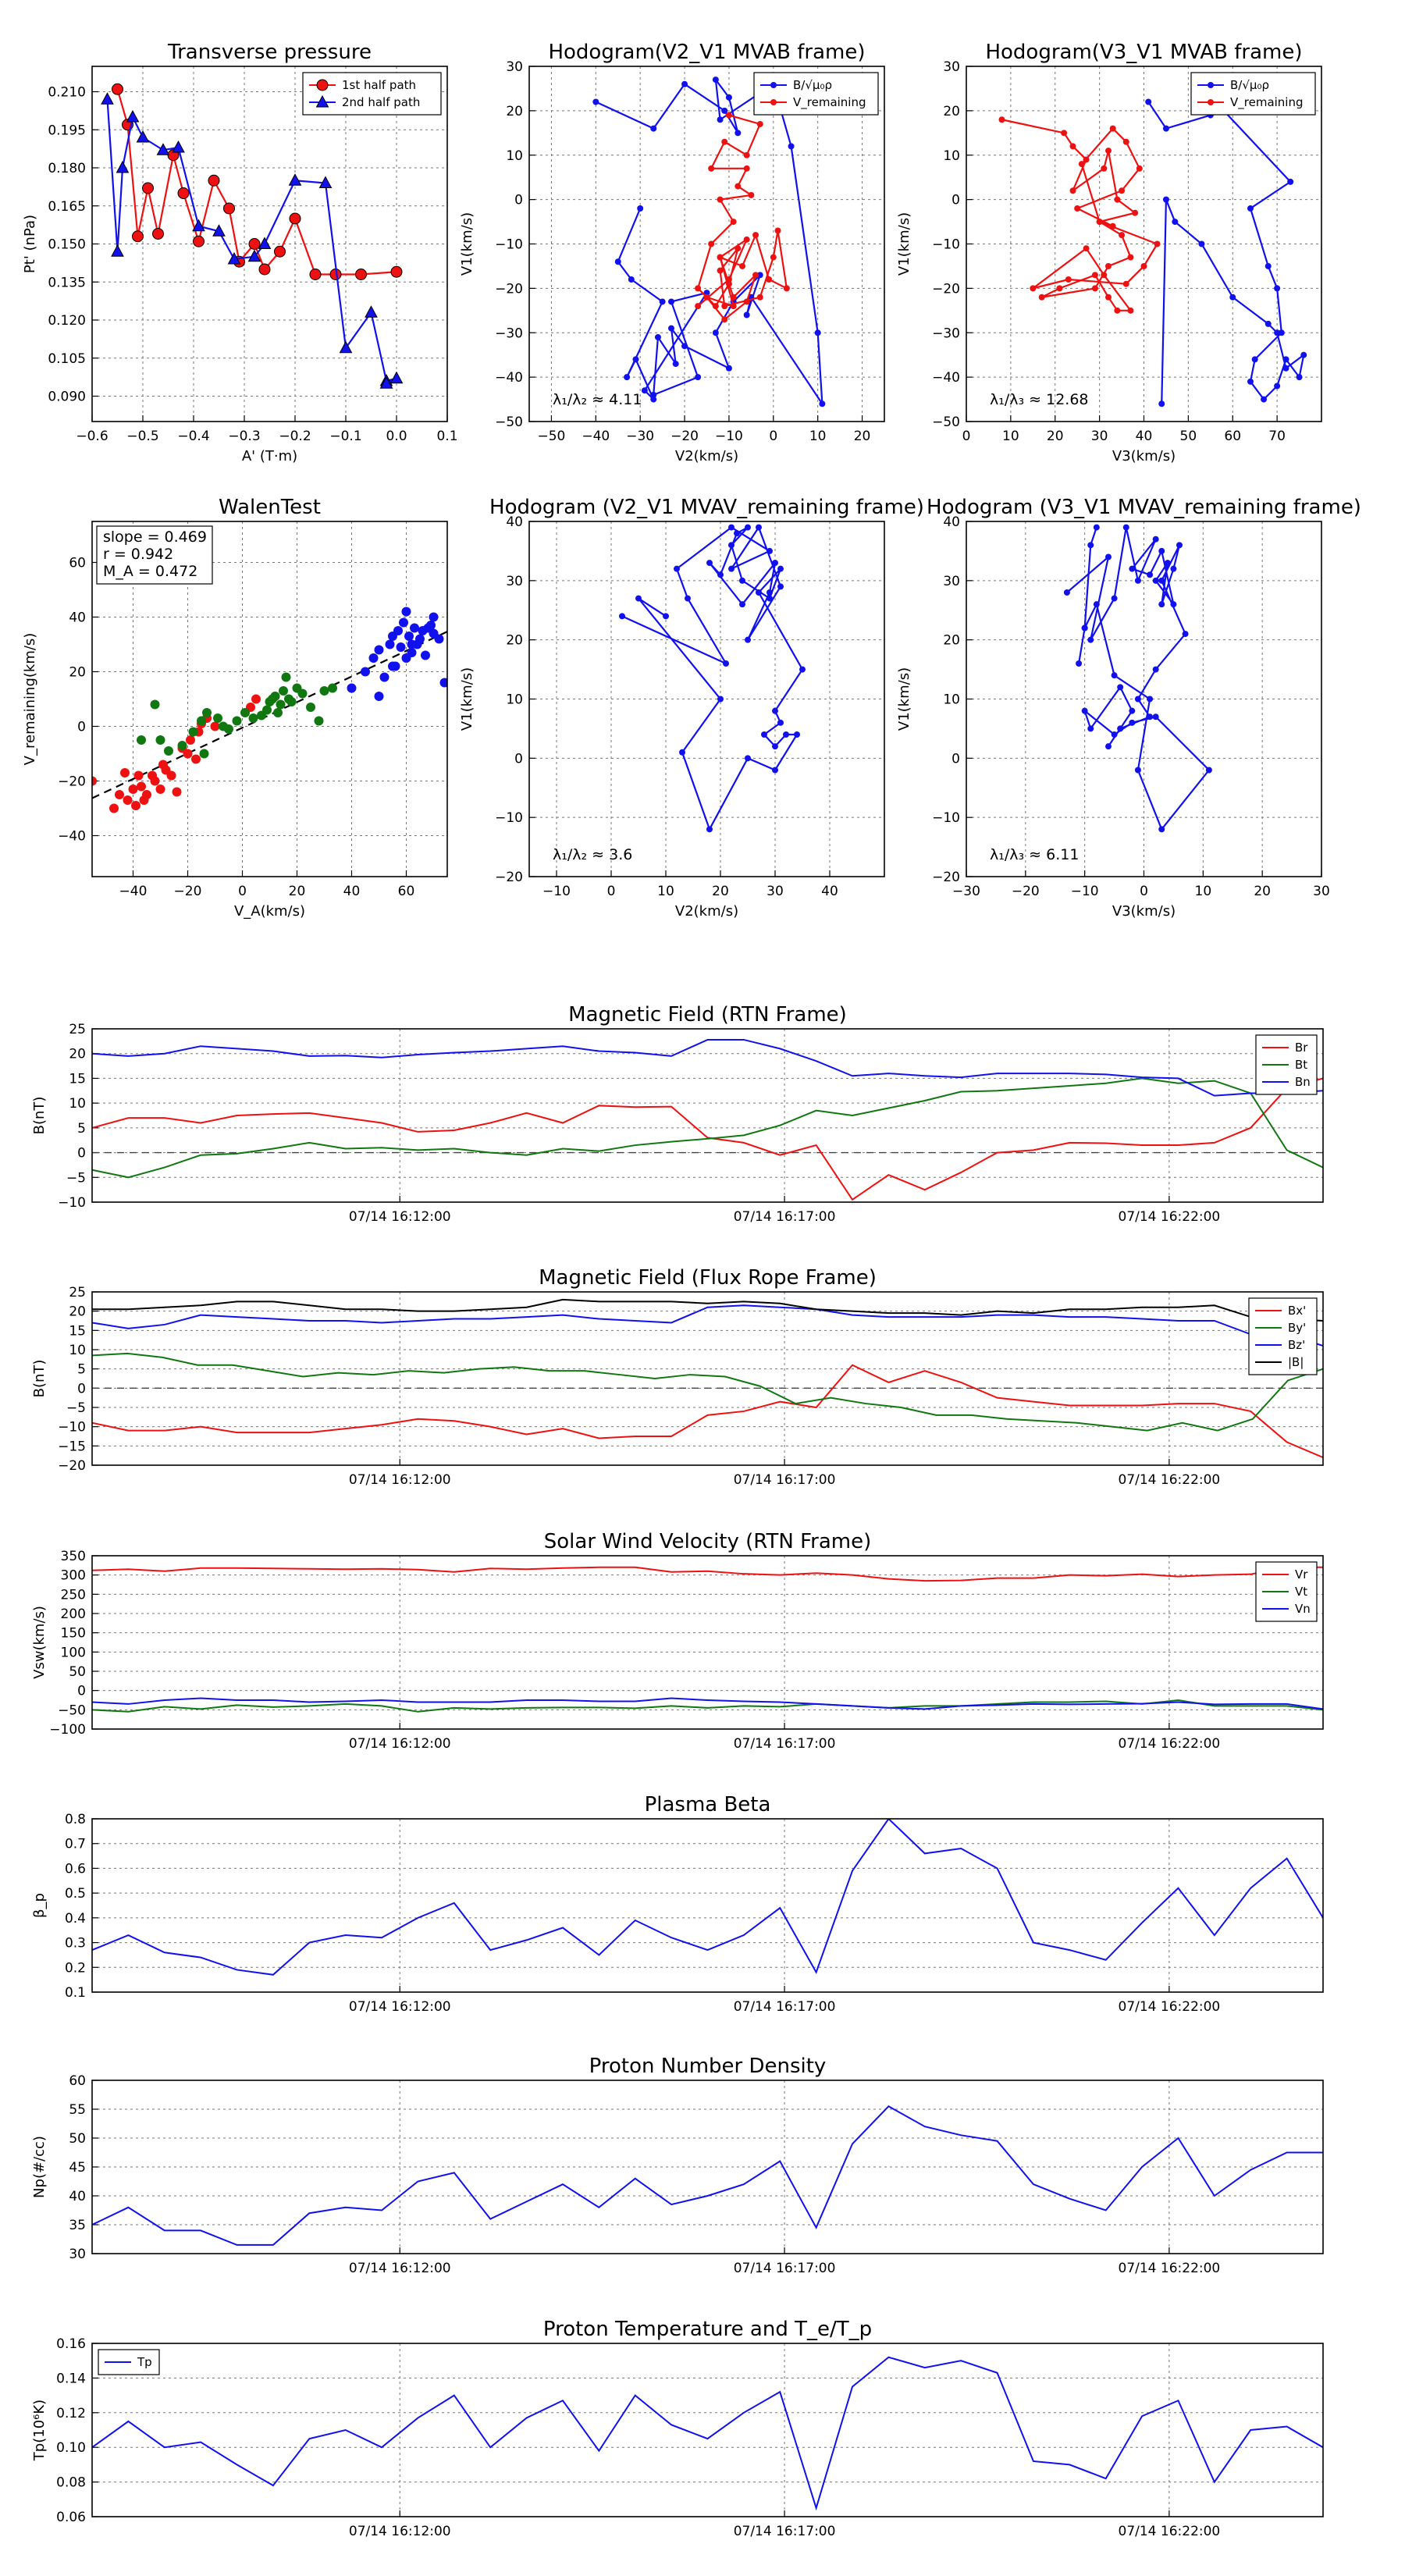 The width and height of the screenshot is (1405, 2576). I want to click on y-tick-label: 0.12, so click(71, 2413).